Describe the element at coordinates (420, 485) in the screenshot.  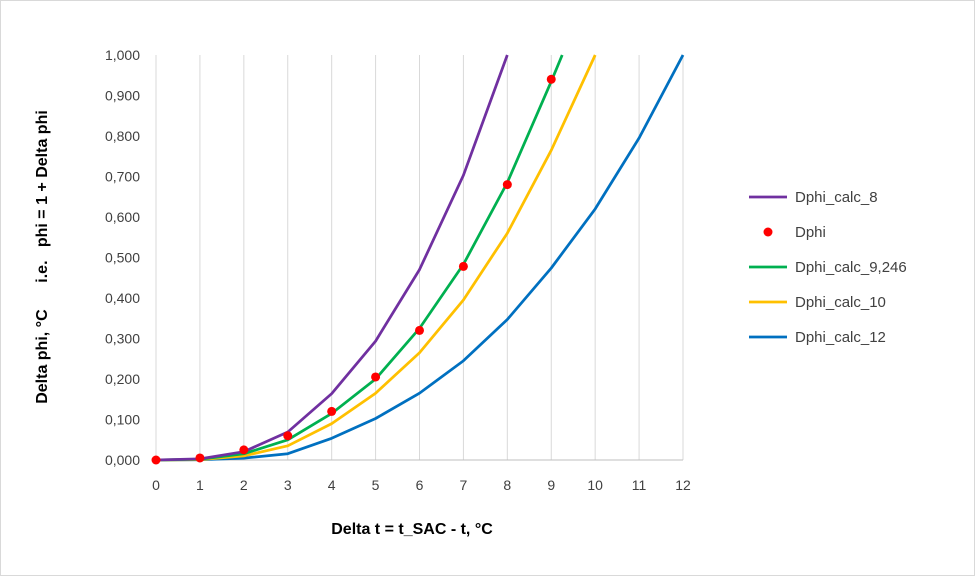
I see `x-tick-label: 6` at that location.